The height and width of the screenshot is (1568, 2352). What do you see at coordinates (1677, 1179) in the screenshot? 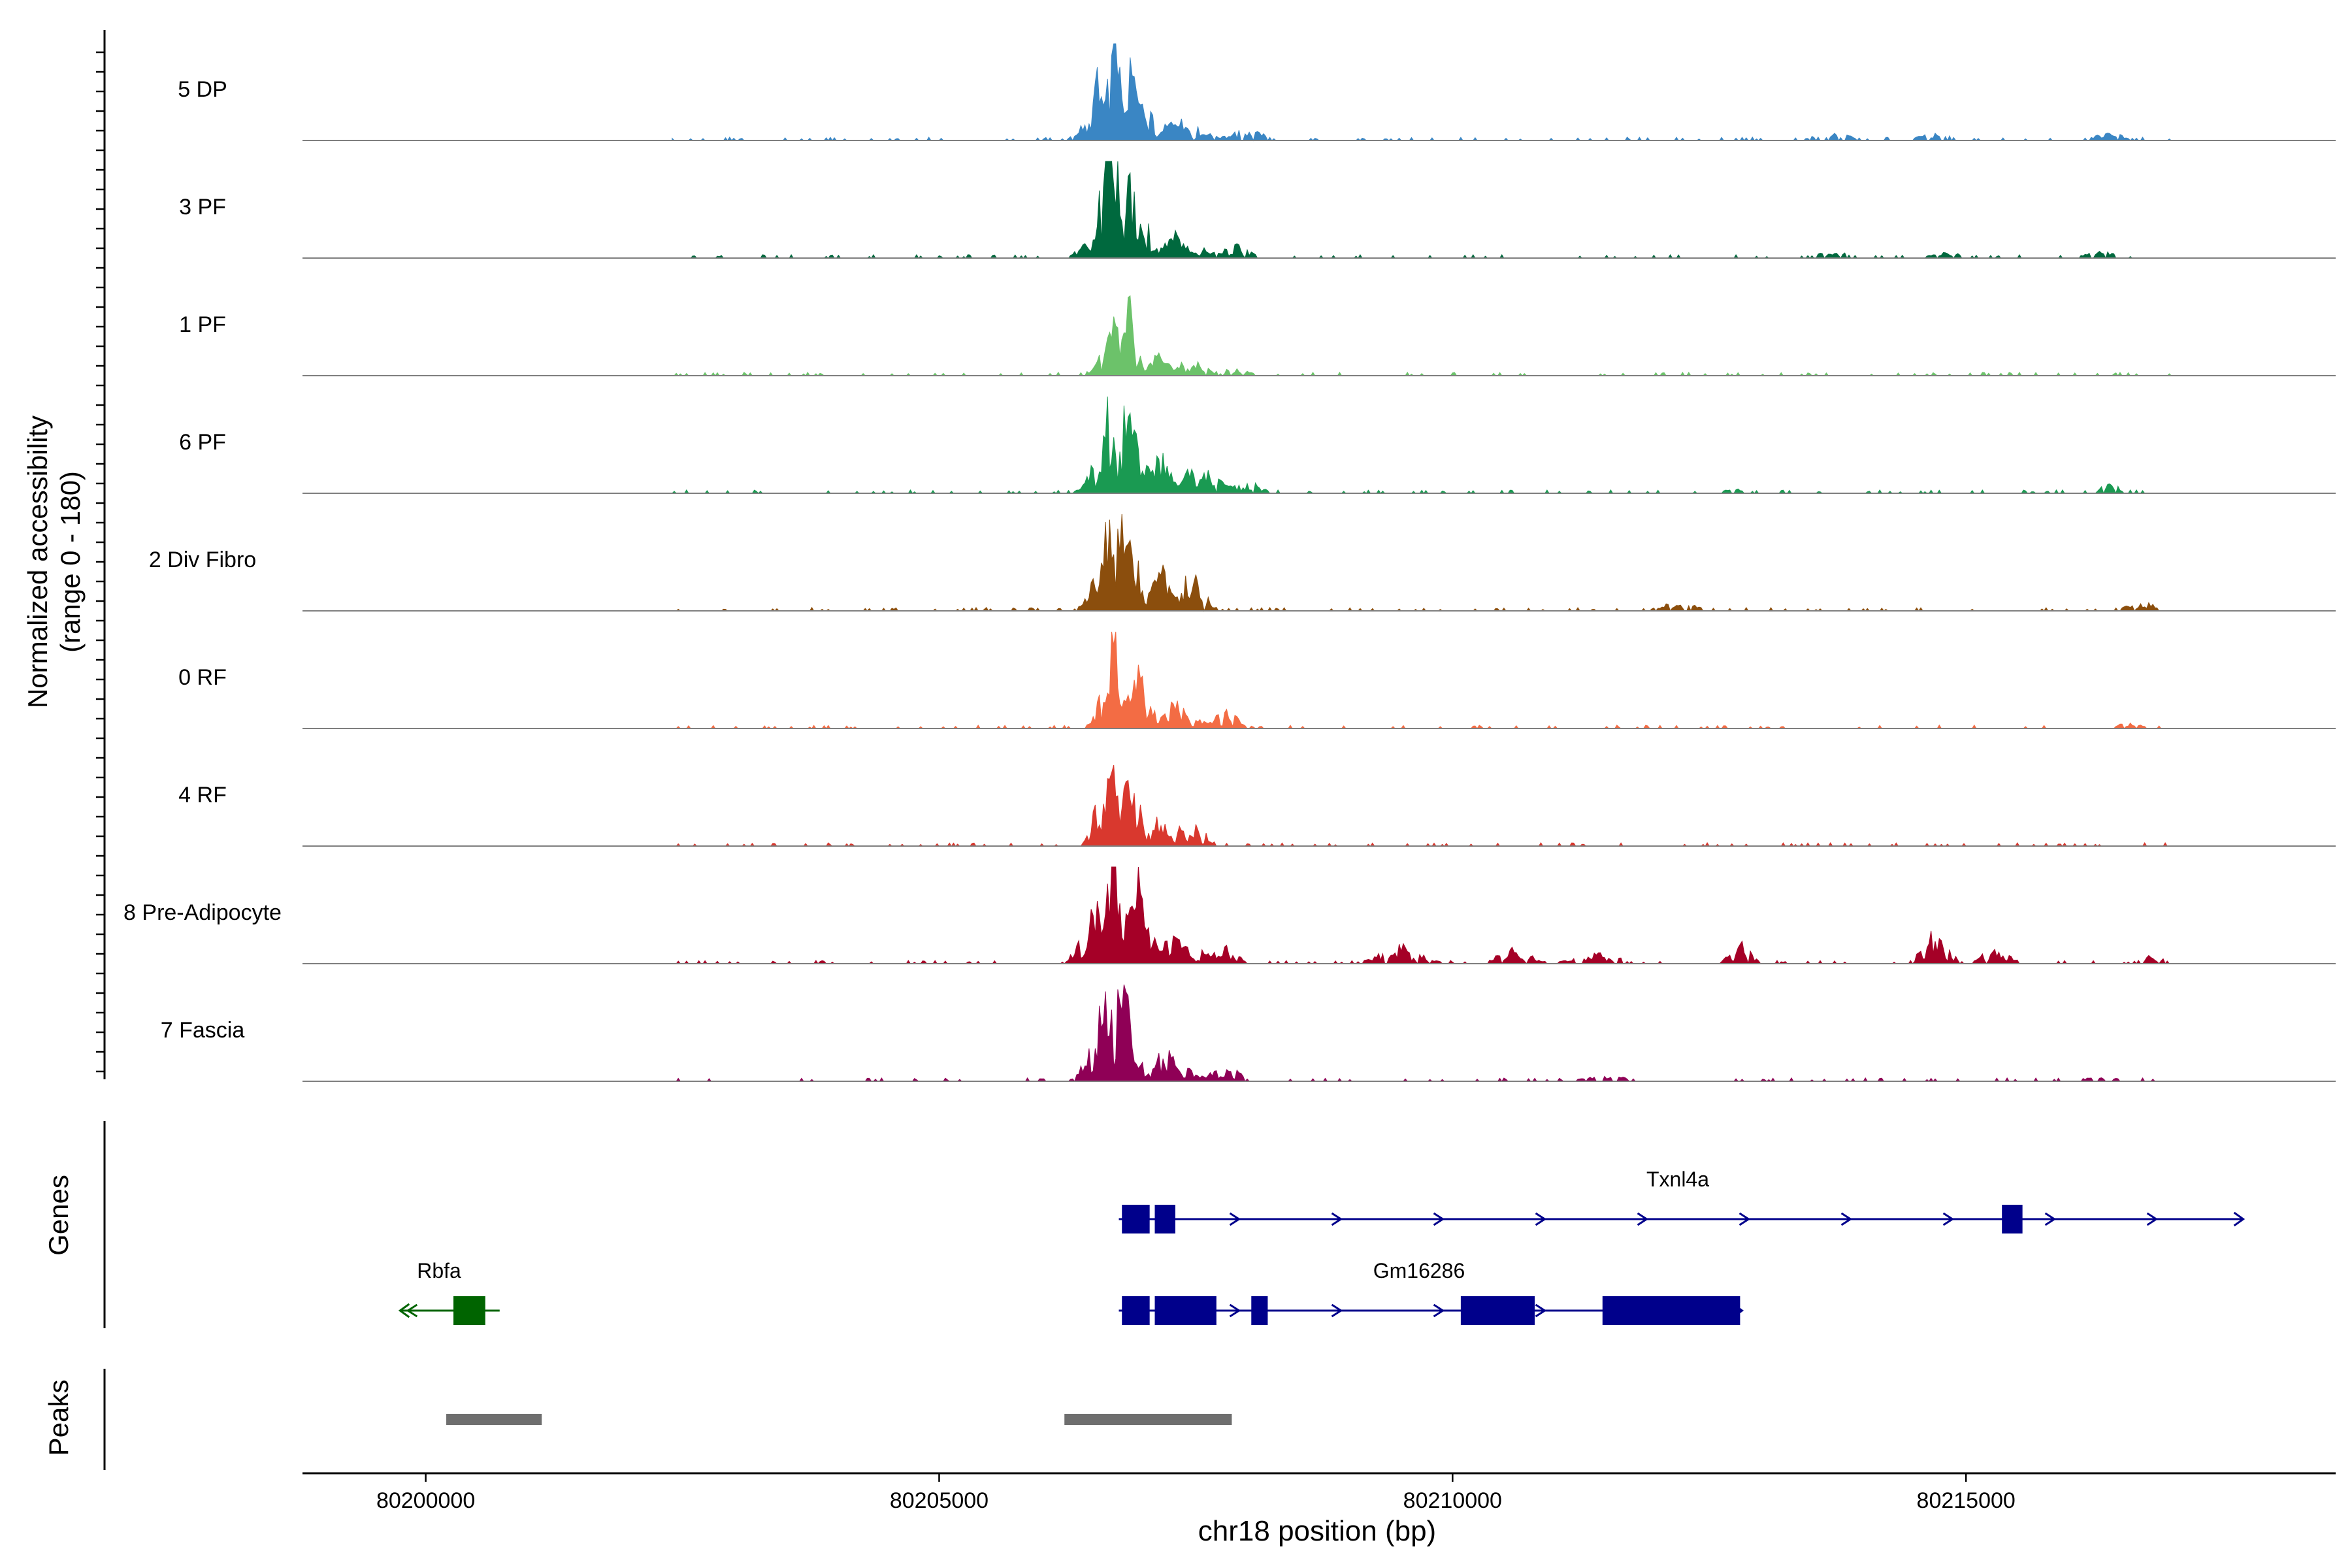
I see `gene-label: Txnl4a` at bounding box center [1677, 1179].